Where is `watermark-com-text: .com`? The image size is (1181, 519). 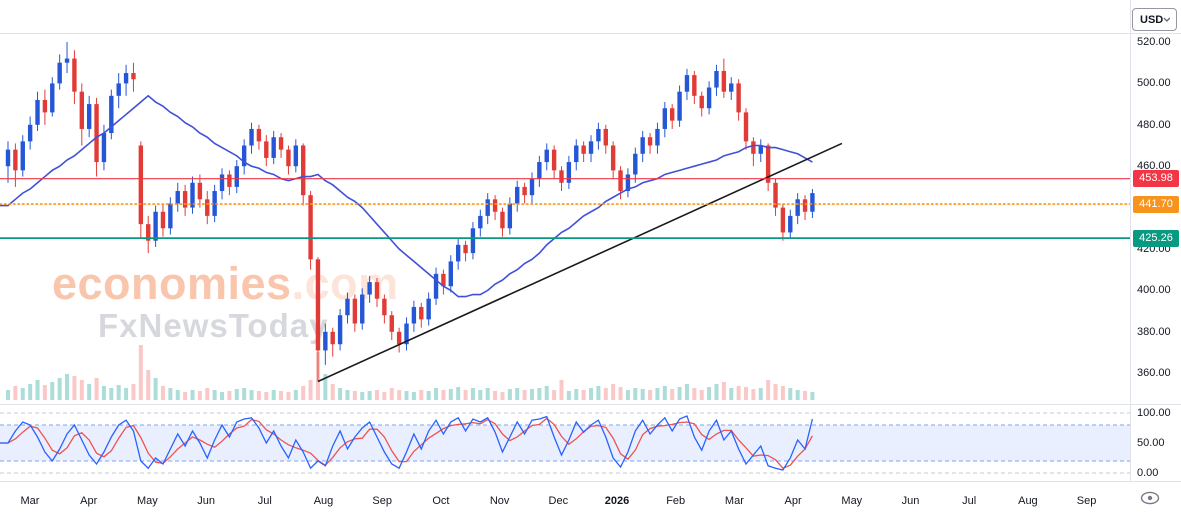
watermark-com-text: .com is located at coordinates (345, 283).